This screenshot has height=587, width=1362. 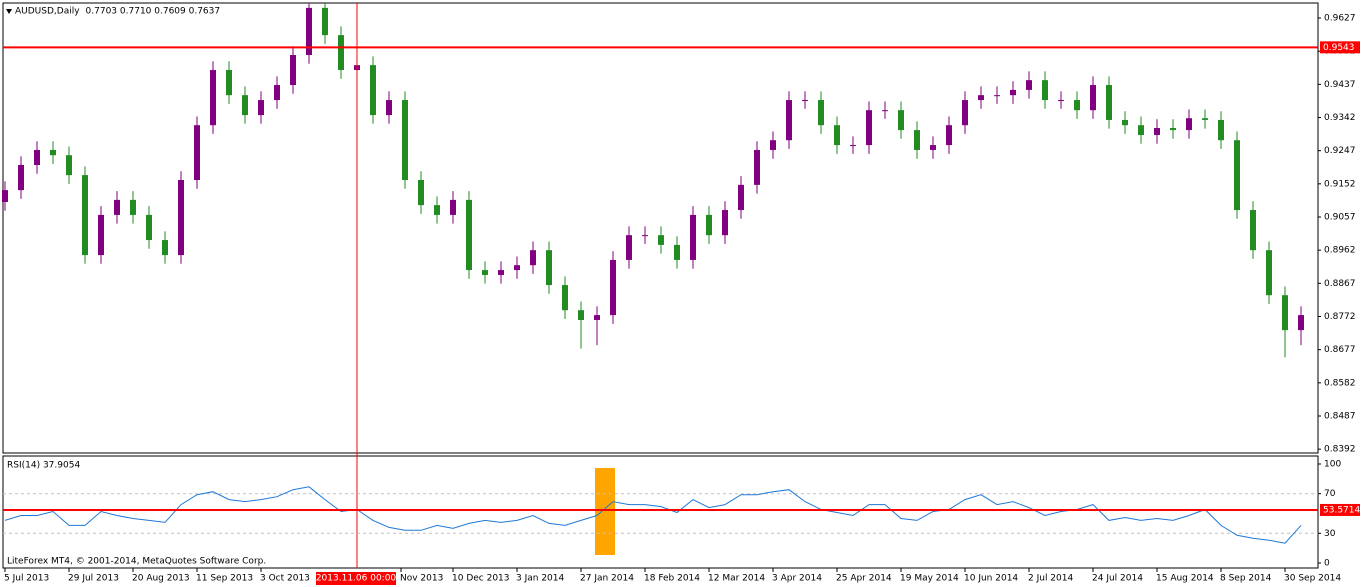 What do you see at coordinates (1050, 579) in the screenshot?
I see `x-tick-label: 2 Jul 2014` at bounding box center [1050, 579].